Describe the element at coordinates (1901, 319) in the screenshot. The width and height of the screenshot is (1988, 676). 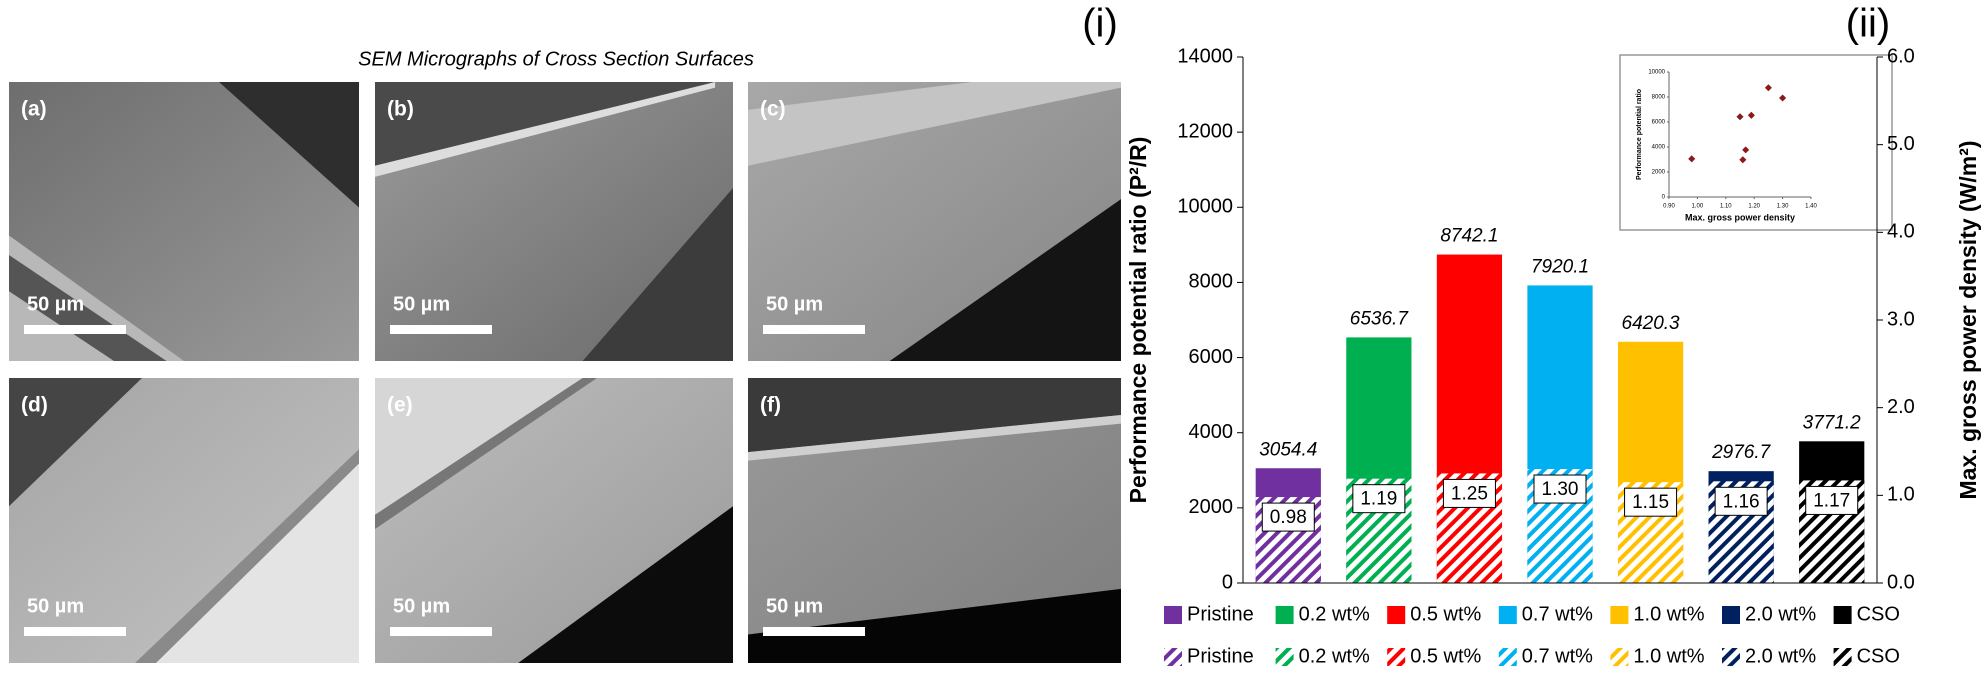
I see `y2-tick-label: 3.0` at that location.